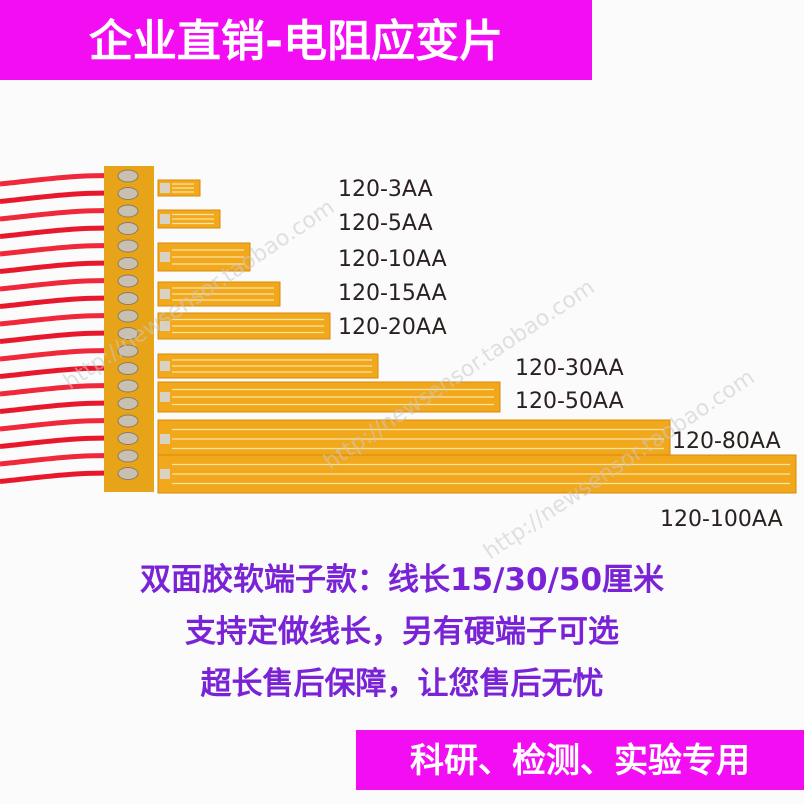  Describe the element at coordinates (392, 259) in the screenshot. I see `gauge-label: 120-10AA` at that location.